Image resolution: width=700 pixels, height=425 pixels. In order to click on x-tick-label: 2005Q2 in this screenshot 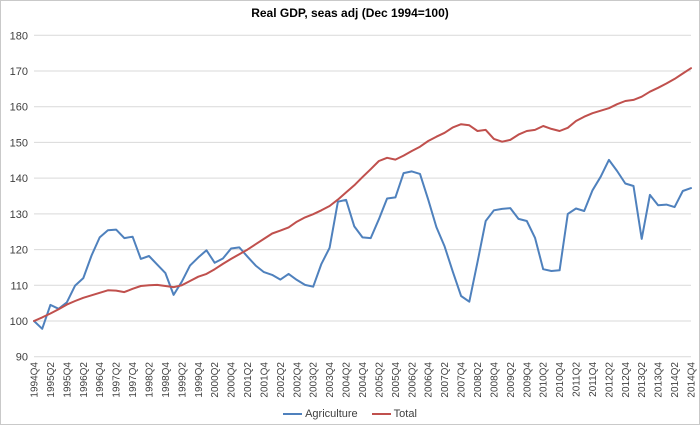, I will do `click(379, 380)`.